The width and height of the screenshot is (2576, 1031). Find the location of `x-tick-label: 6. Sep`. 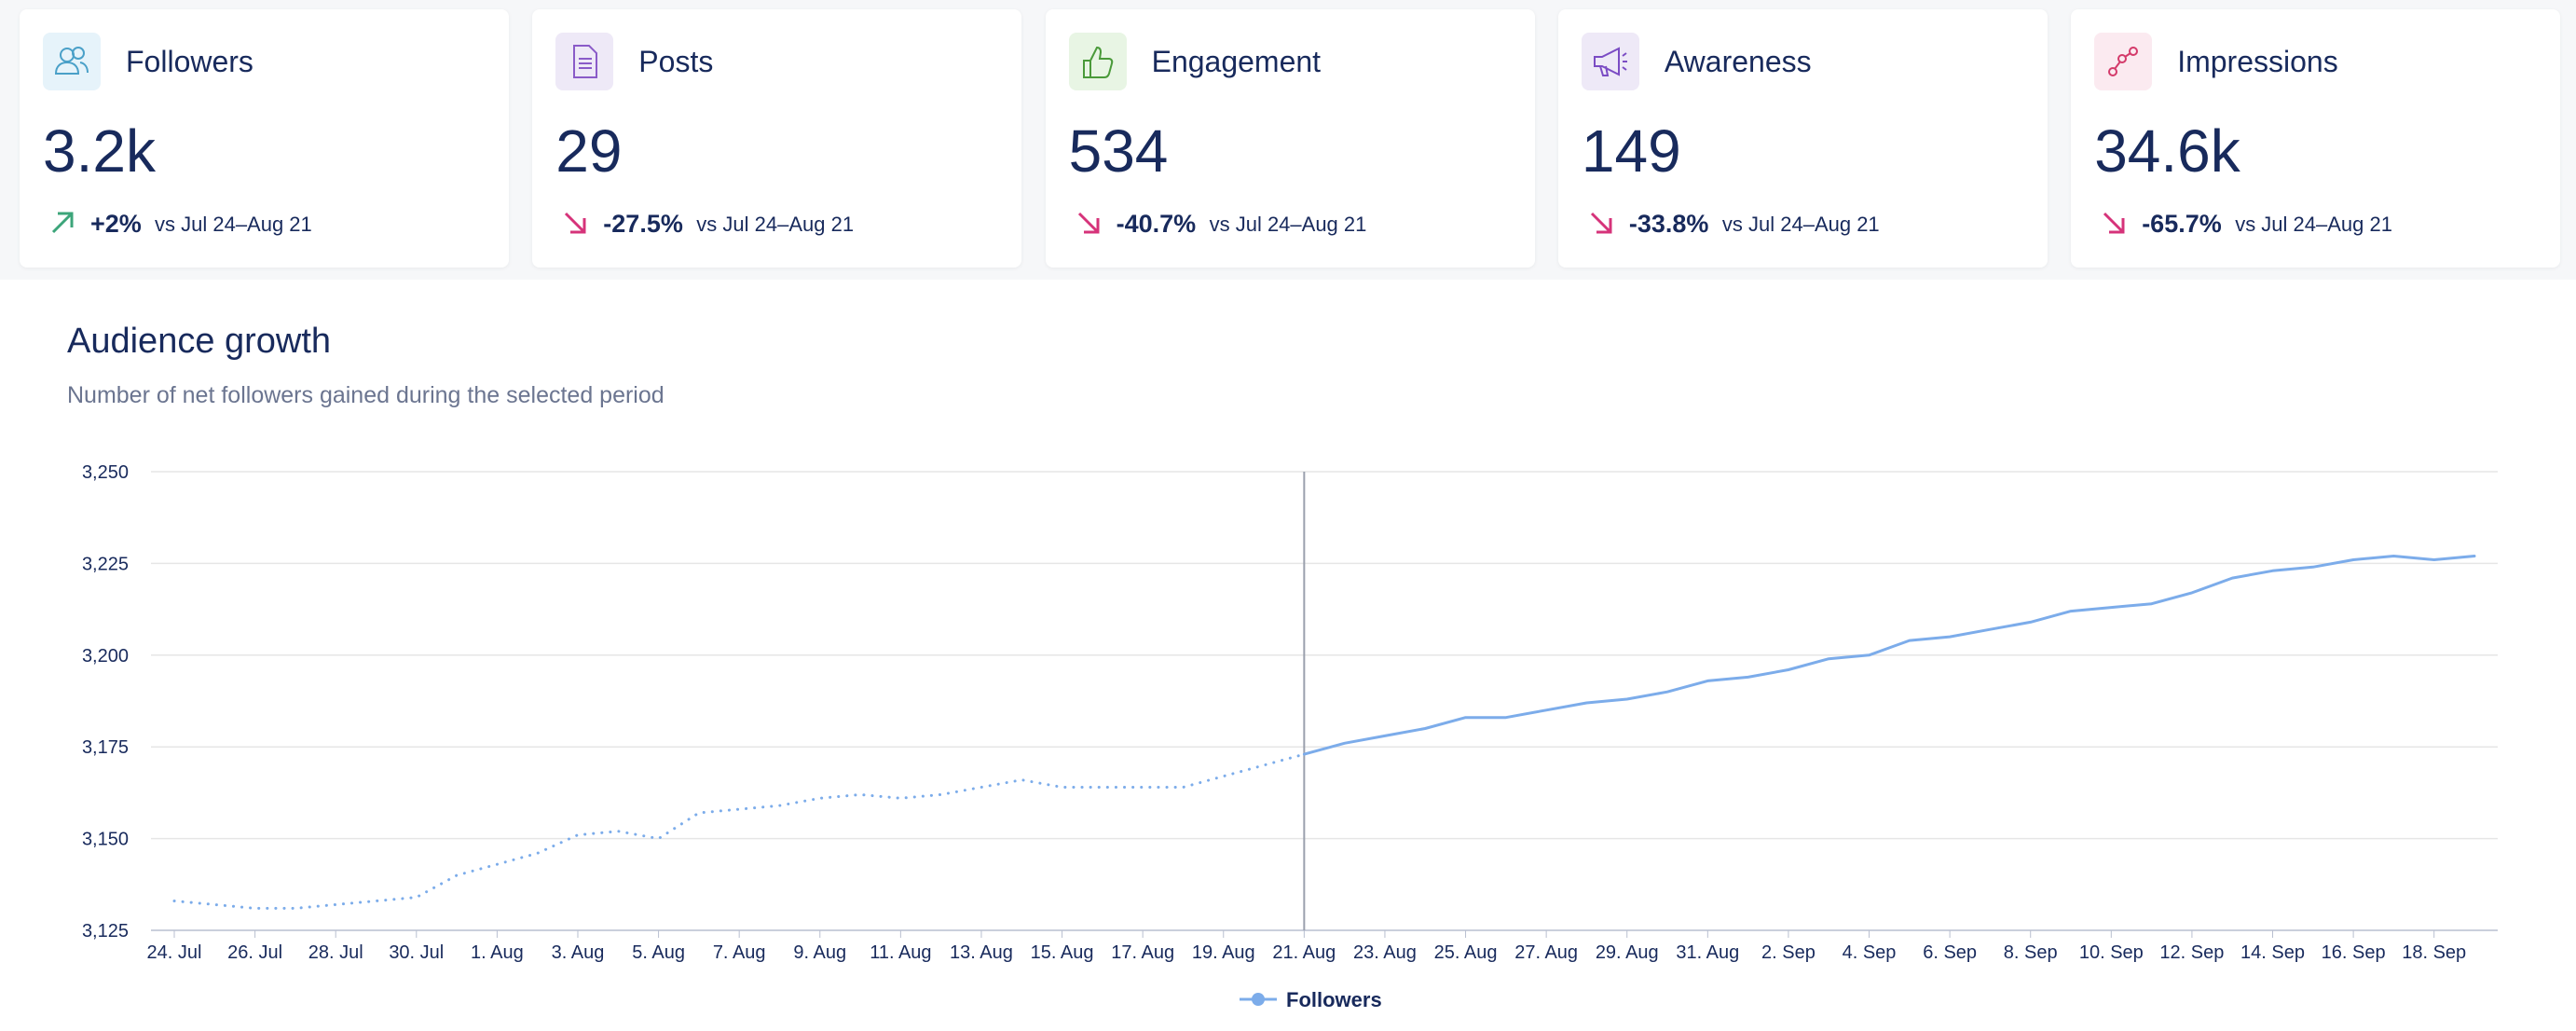

x-tick-label: 6. Sep is located at coordinates (1950, 953).